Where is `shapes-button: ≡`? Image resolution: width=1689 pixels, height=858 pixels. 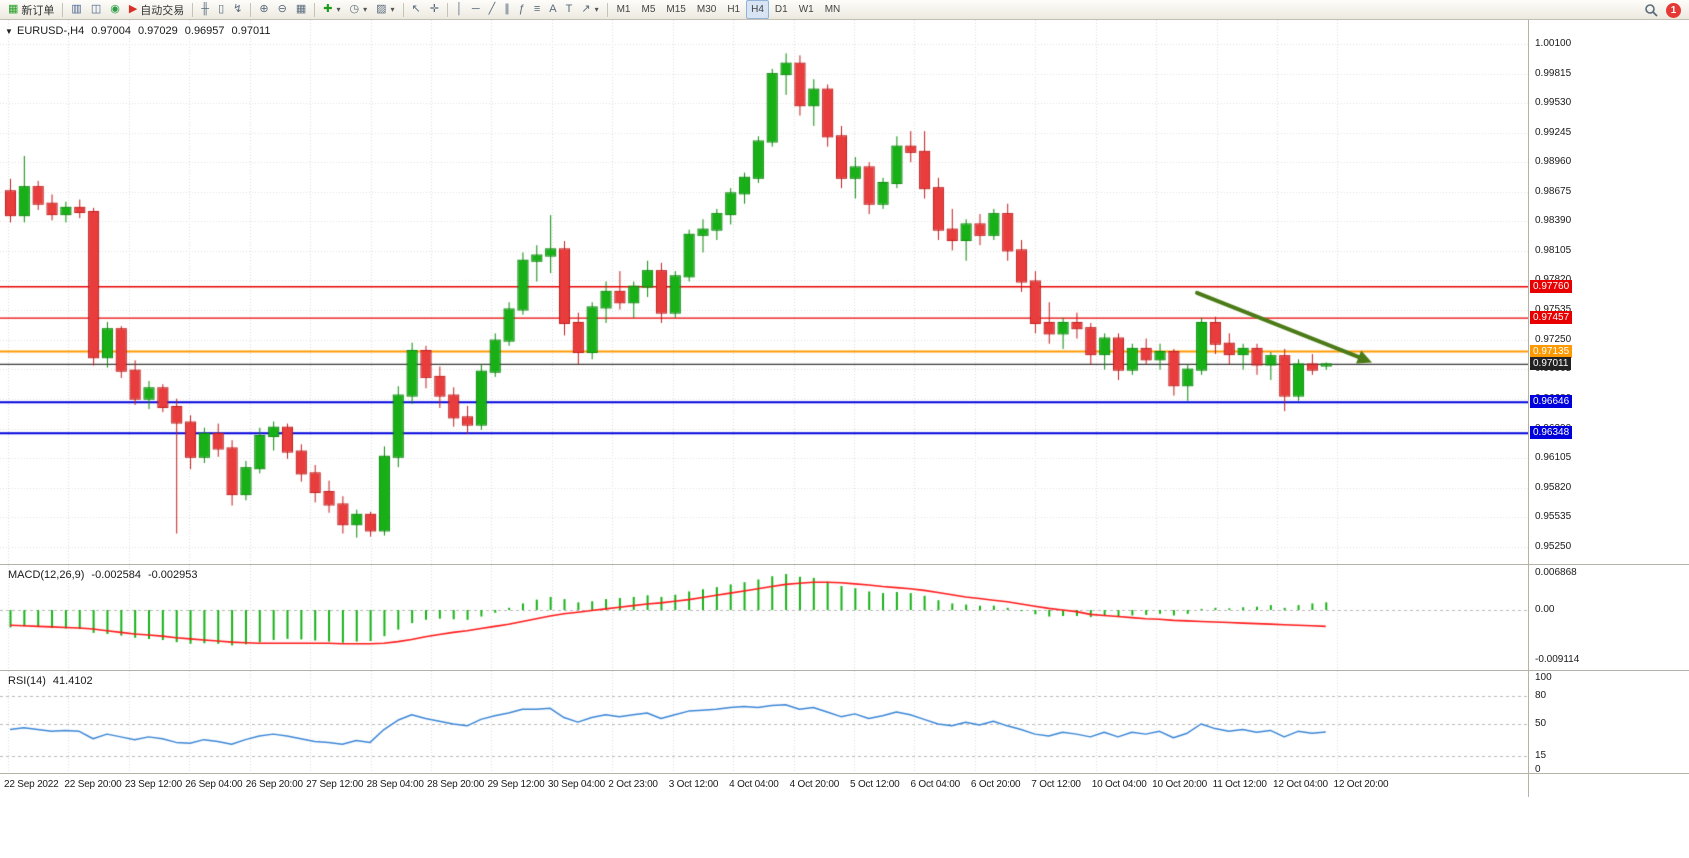 shapes-button: ≡ is located at coordinates (537, 9).